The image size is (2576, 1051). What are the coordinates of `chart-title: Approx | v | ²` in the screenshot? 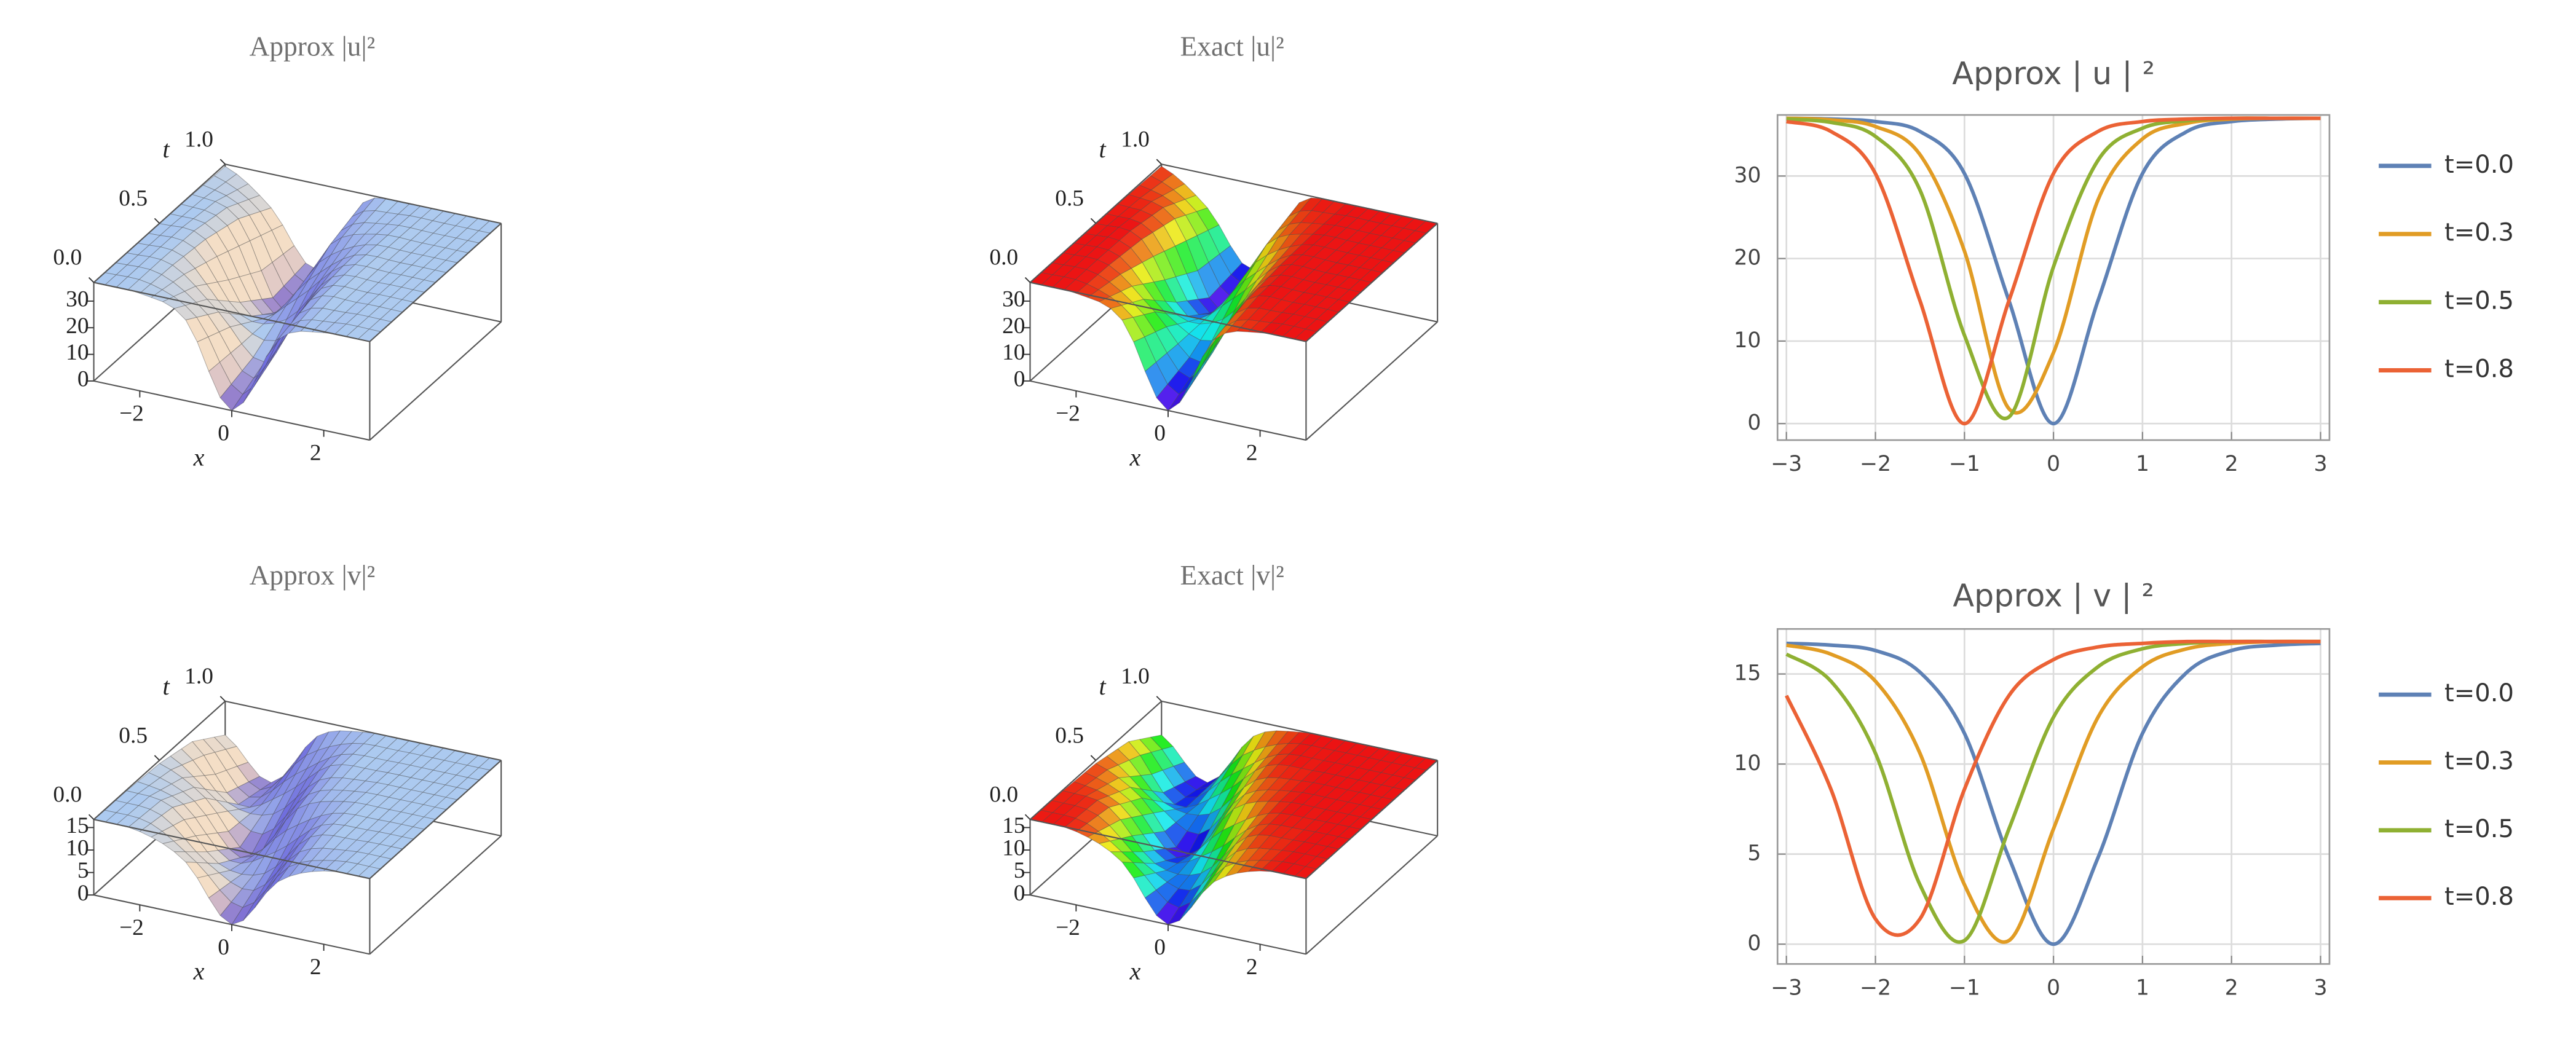 It's located at (2053, 596).